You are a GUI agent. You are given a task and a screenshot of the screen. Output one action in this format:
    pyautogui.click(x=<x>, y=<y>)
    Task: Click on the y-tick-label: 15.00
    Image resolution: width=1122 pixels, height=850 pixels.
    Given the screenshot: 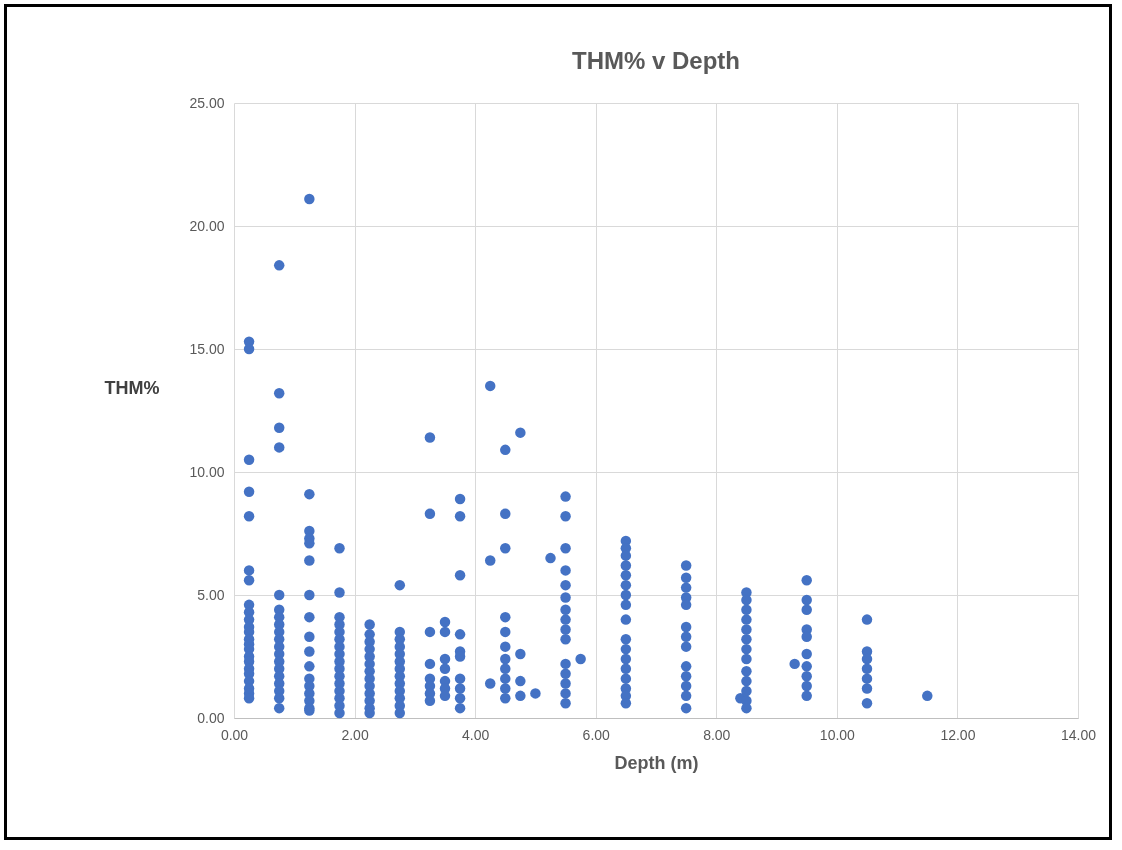 What is the action you would take?
    pyautogui.click(x=207, y=348)
    